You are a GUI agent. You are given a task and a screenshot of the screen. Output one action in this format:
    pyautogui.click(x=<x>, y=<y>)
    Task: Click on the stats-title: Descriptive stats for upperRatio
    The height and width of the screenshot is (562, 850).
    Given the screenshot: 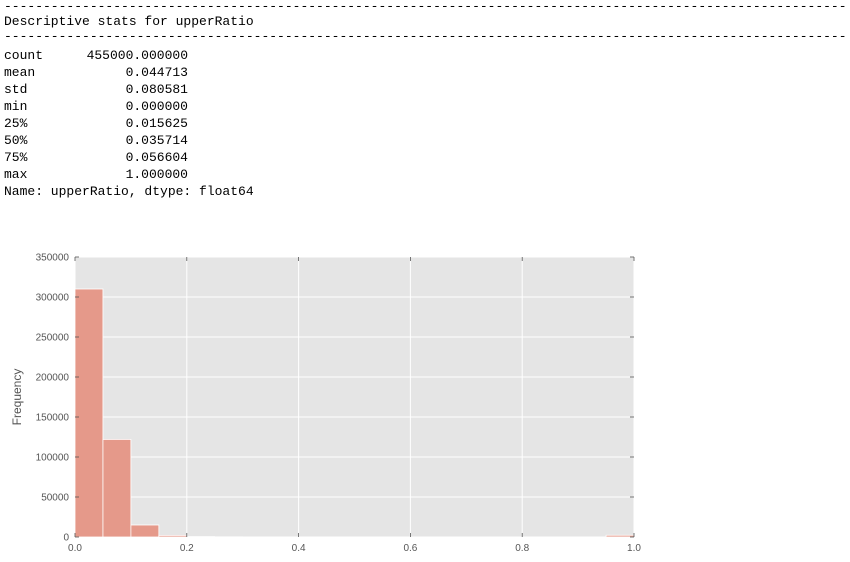 What is the action you would take?
    pyautogui.click(x=129, y=21)
    